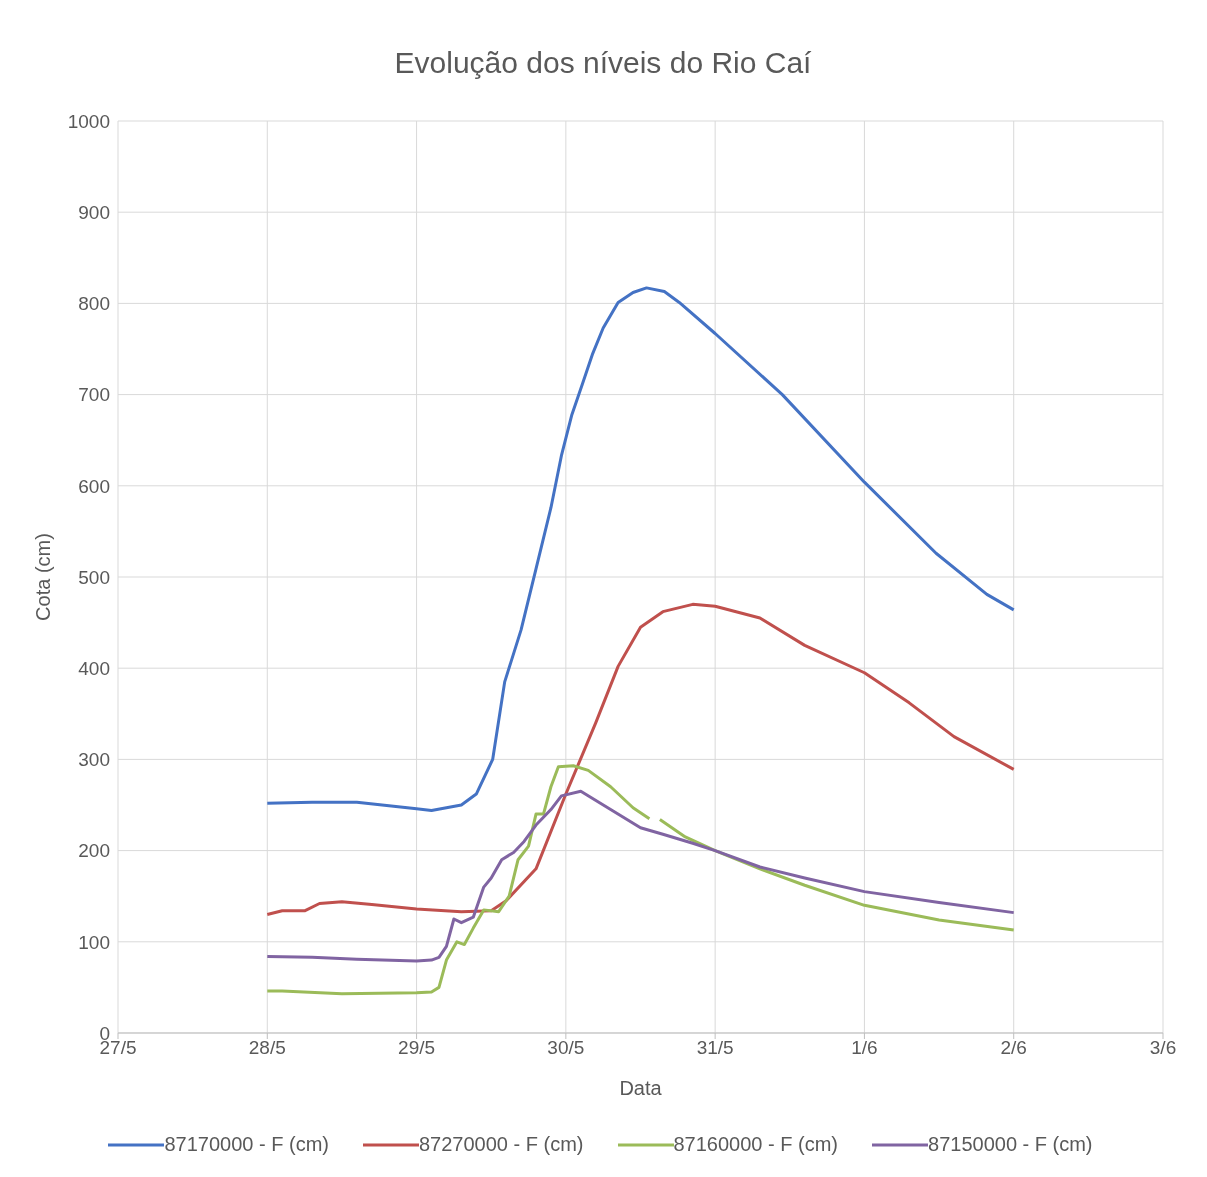  What do you see at coordinates (246, 1144) in the screenshot?
I see `legend-label: 87170000 - F (cm)` at bounding box center [246, 1144].